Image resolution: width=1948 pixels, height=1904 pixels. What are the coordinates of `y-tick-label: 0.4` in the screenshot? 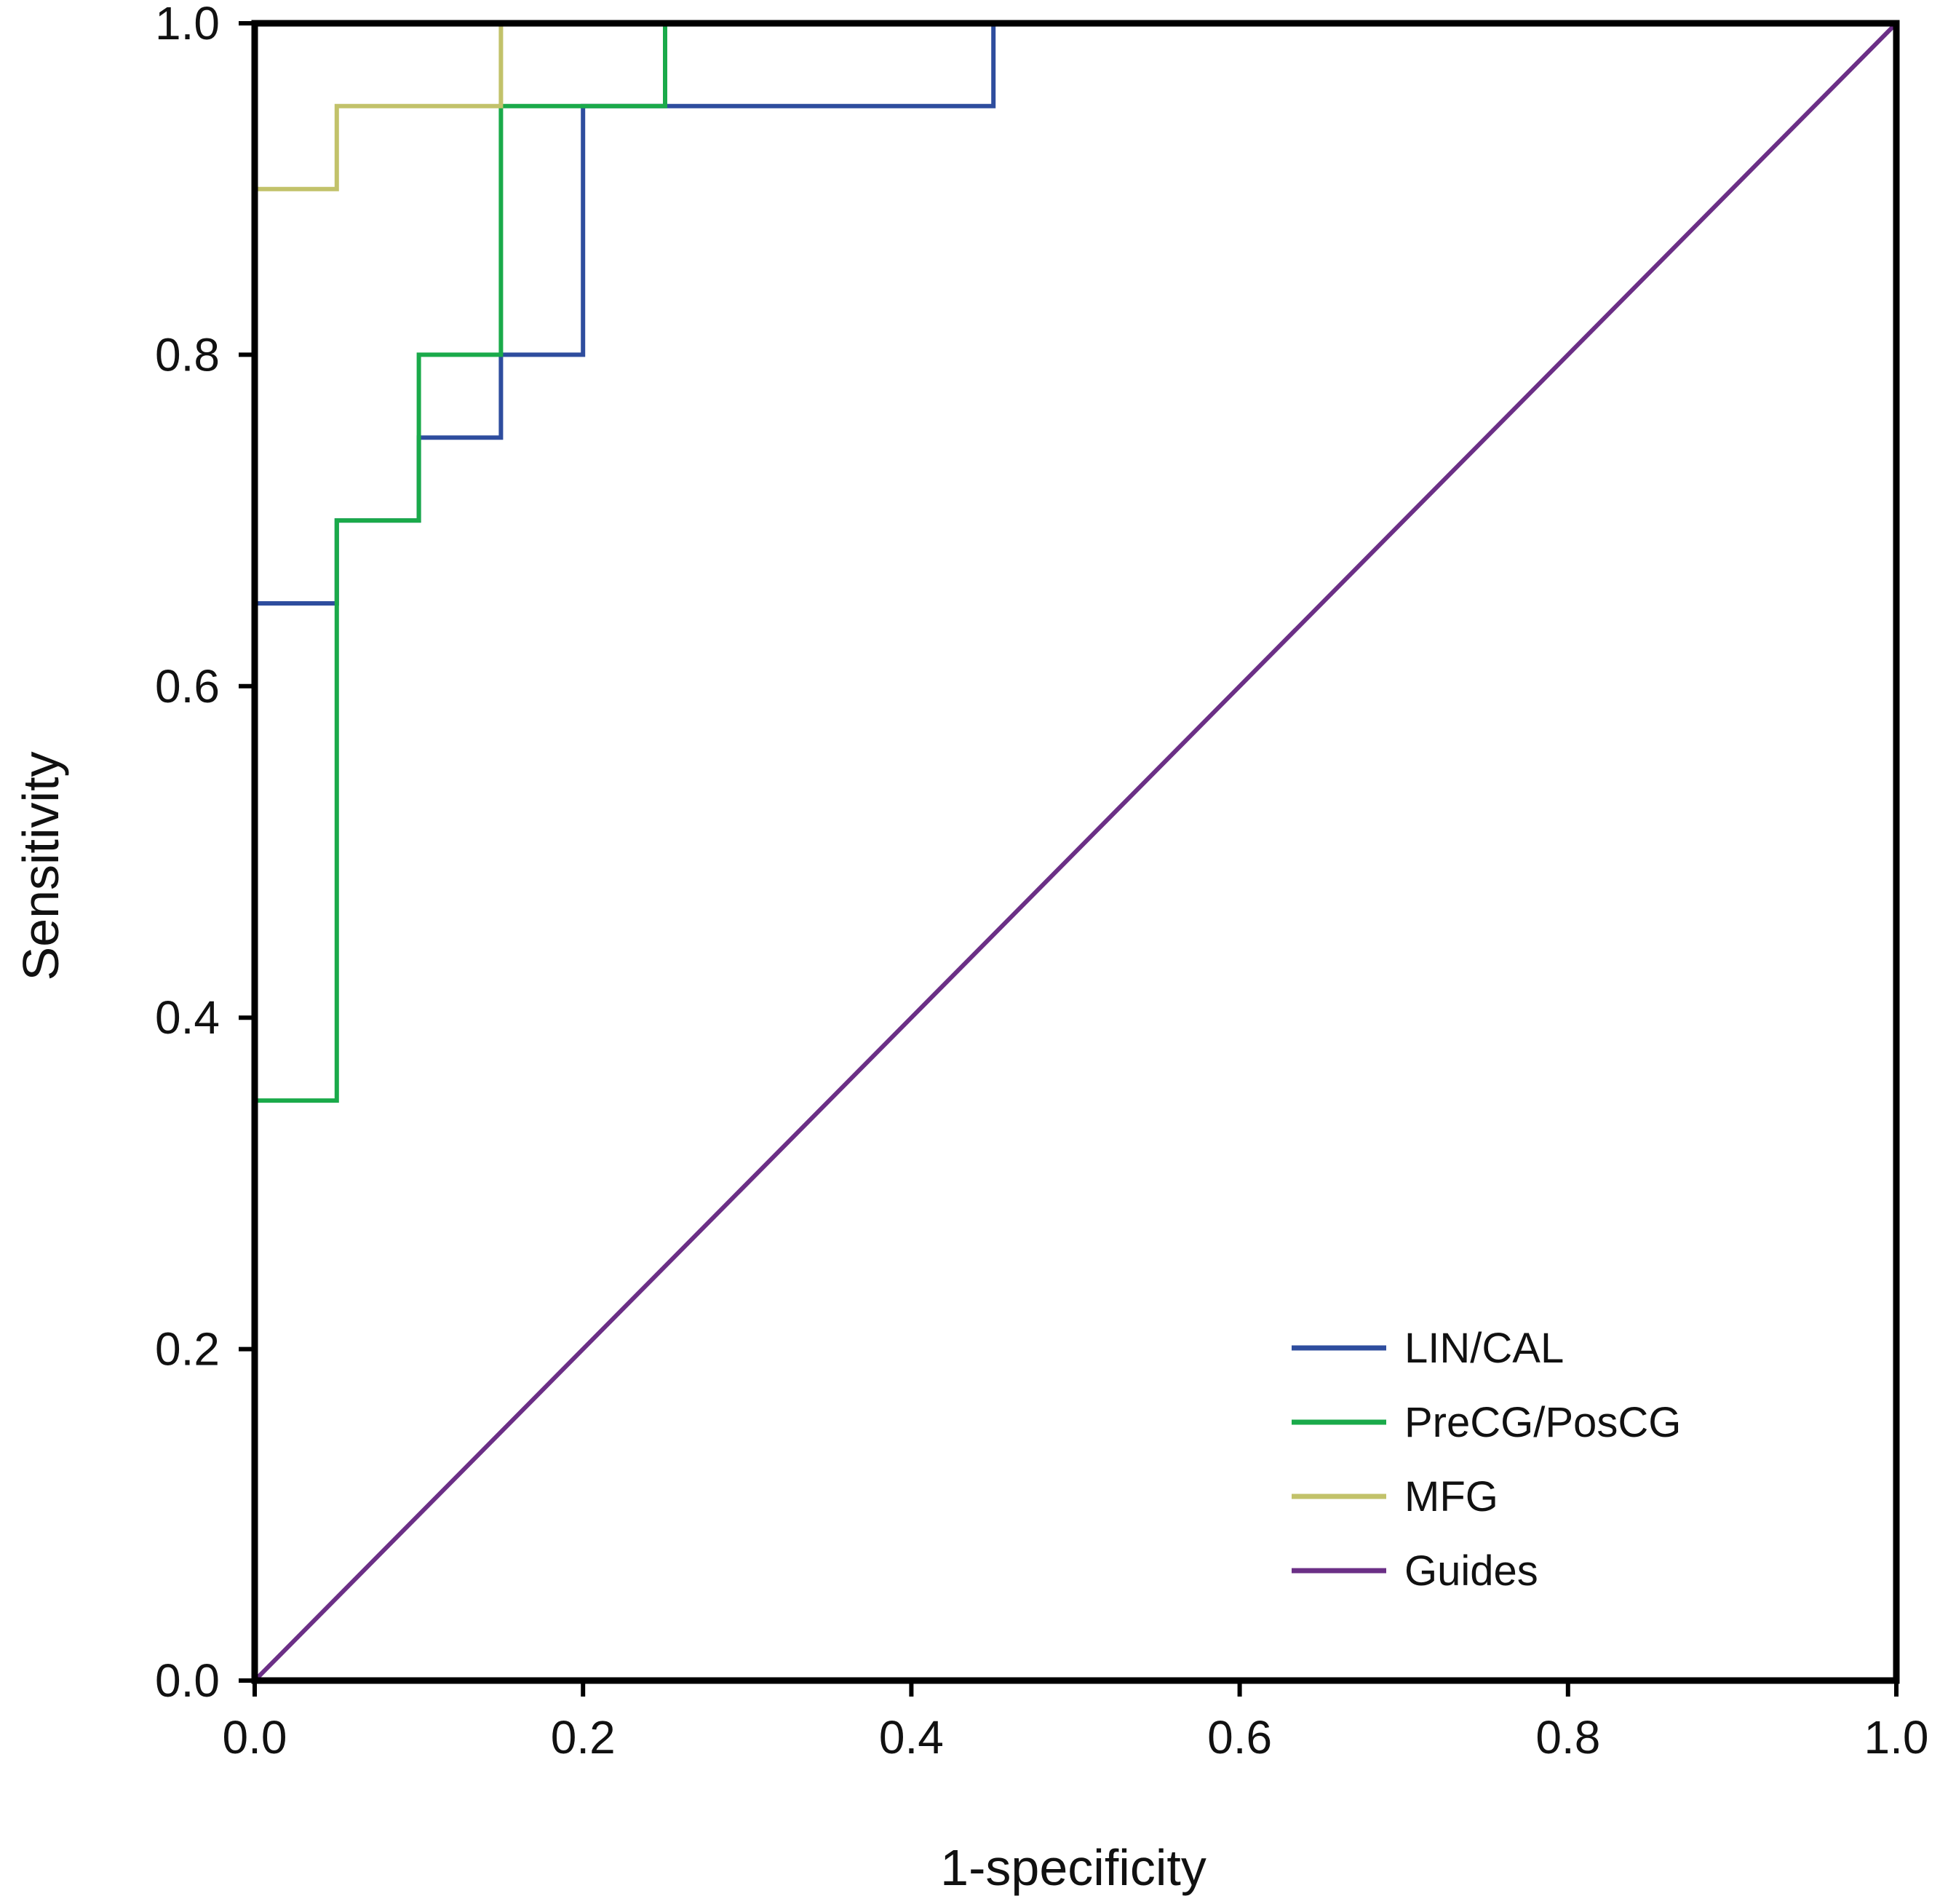 It's located at (187, 1017).